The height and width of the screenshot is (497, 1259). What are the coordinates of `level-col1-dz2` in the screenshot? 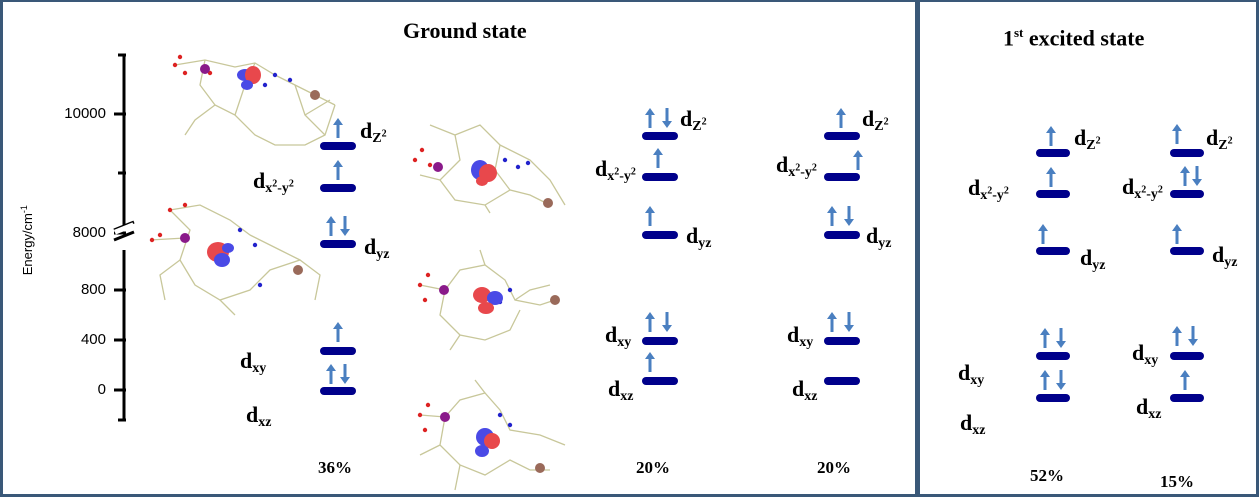 It's located at (338, 146).